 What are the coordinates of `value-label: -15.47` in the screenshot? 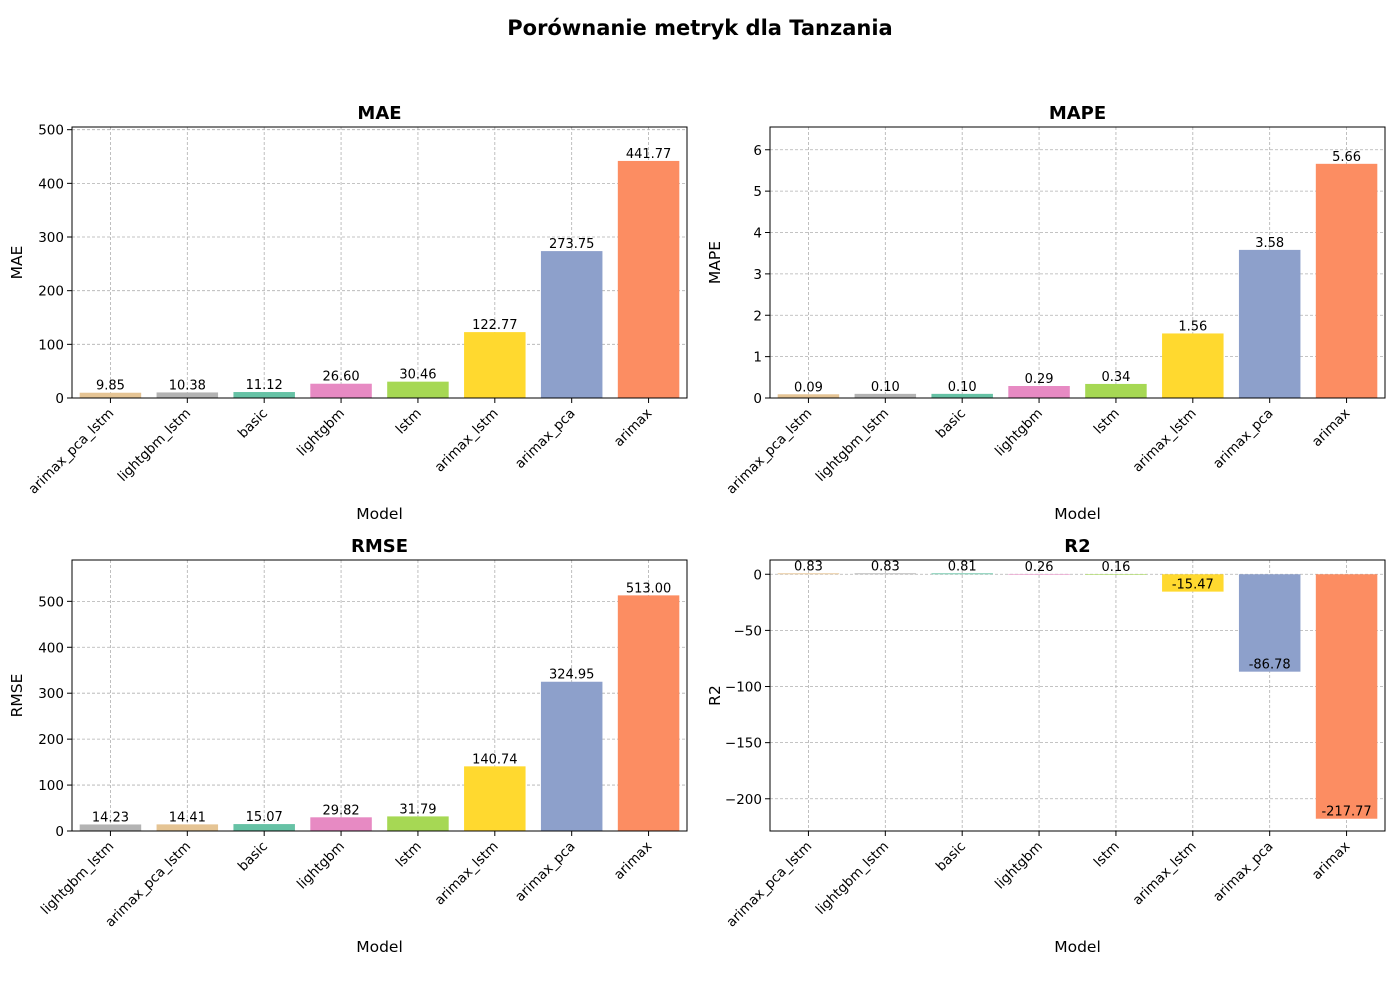 It's located at (1193, 585).